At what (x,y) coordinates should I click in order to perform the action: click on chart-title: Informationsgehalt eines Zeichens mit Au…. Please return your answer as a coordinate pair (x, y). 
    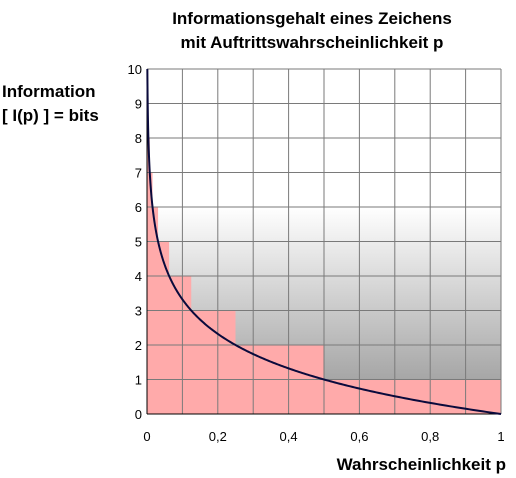
    Looking at the image, I should click on (312, 31).